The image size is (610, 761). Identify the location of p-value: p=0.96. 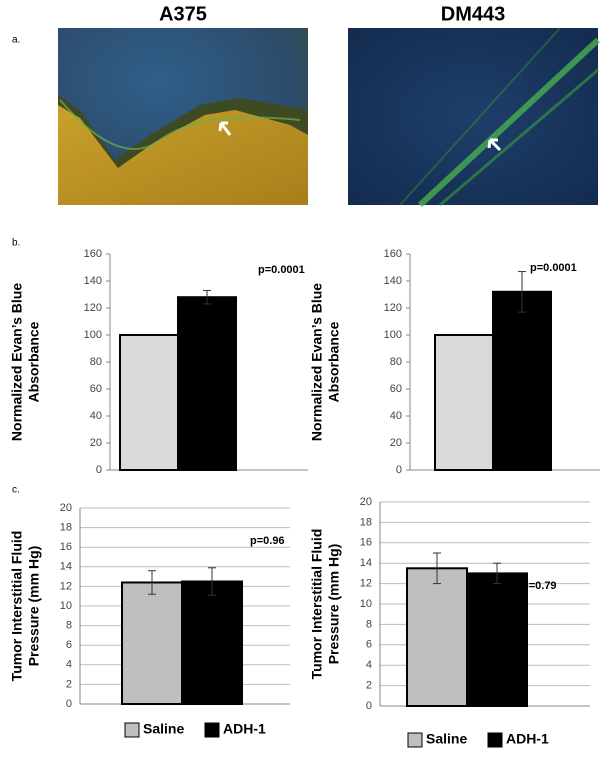
(267, 541).